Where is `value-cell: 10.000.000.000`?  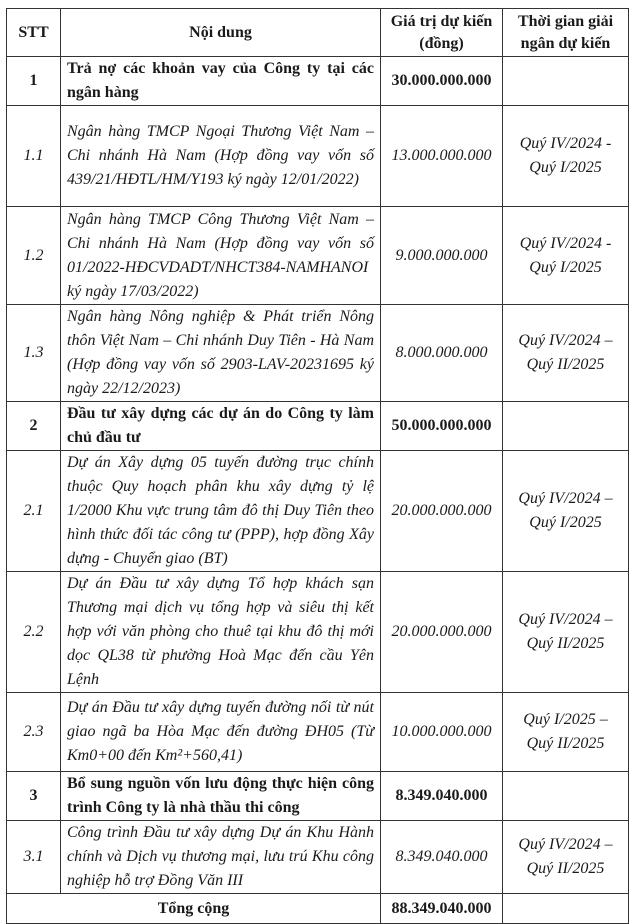 value-cell: 10.000.000.000 is located at coordinates (441, 732).